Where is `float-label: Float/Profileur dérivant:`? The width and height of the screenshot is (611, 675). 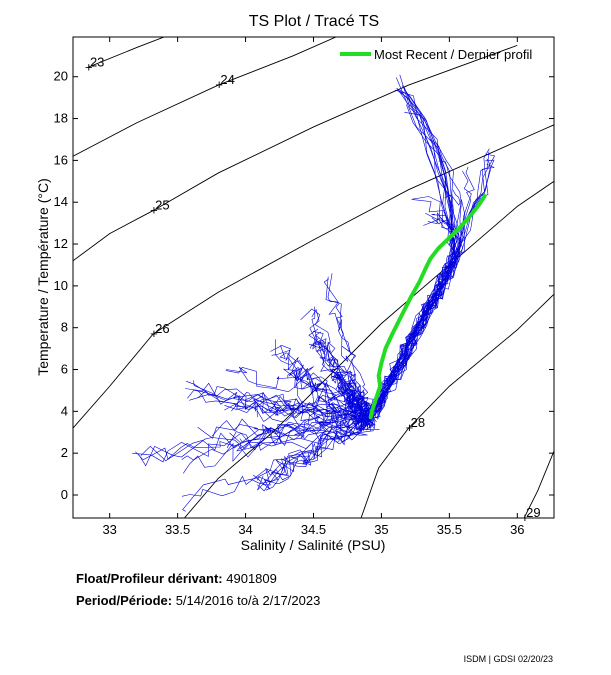
float-label: Float/Profileur dérivant: is located at coordinates (149, 578).